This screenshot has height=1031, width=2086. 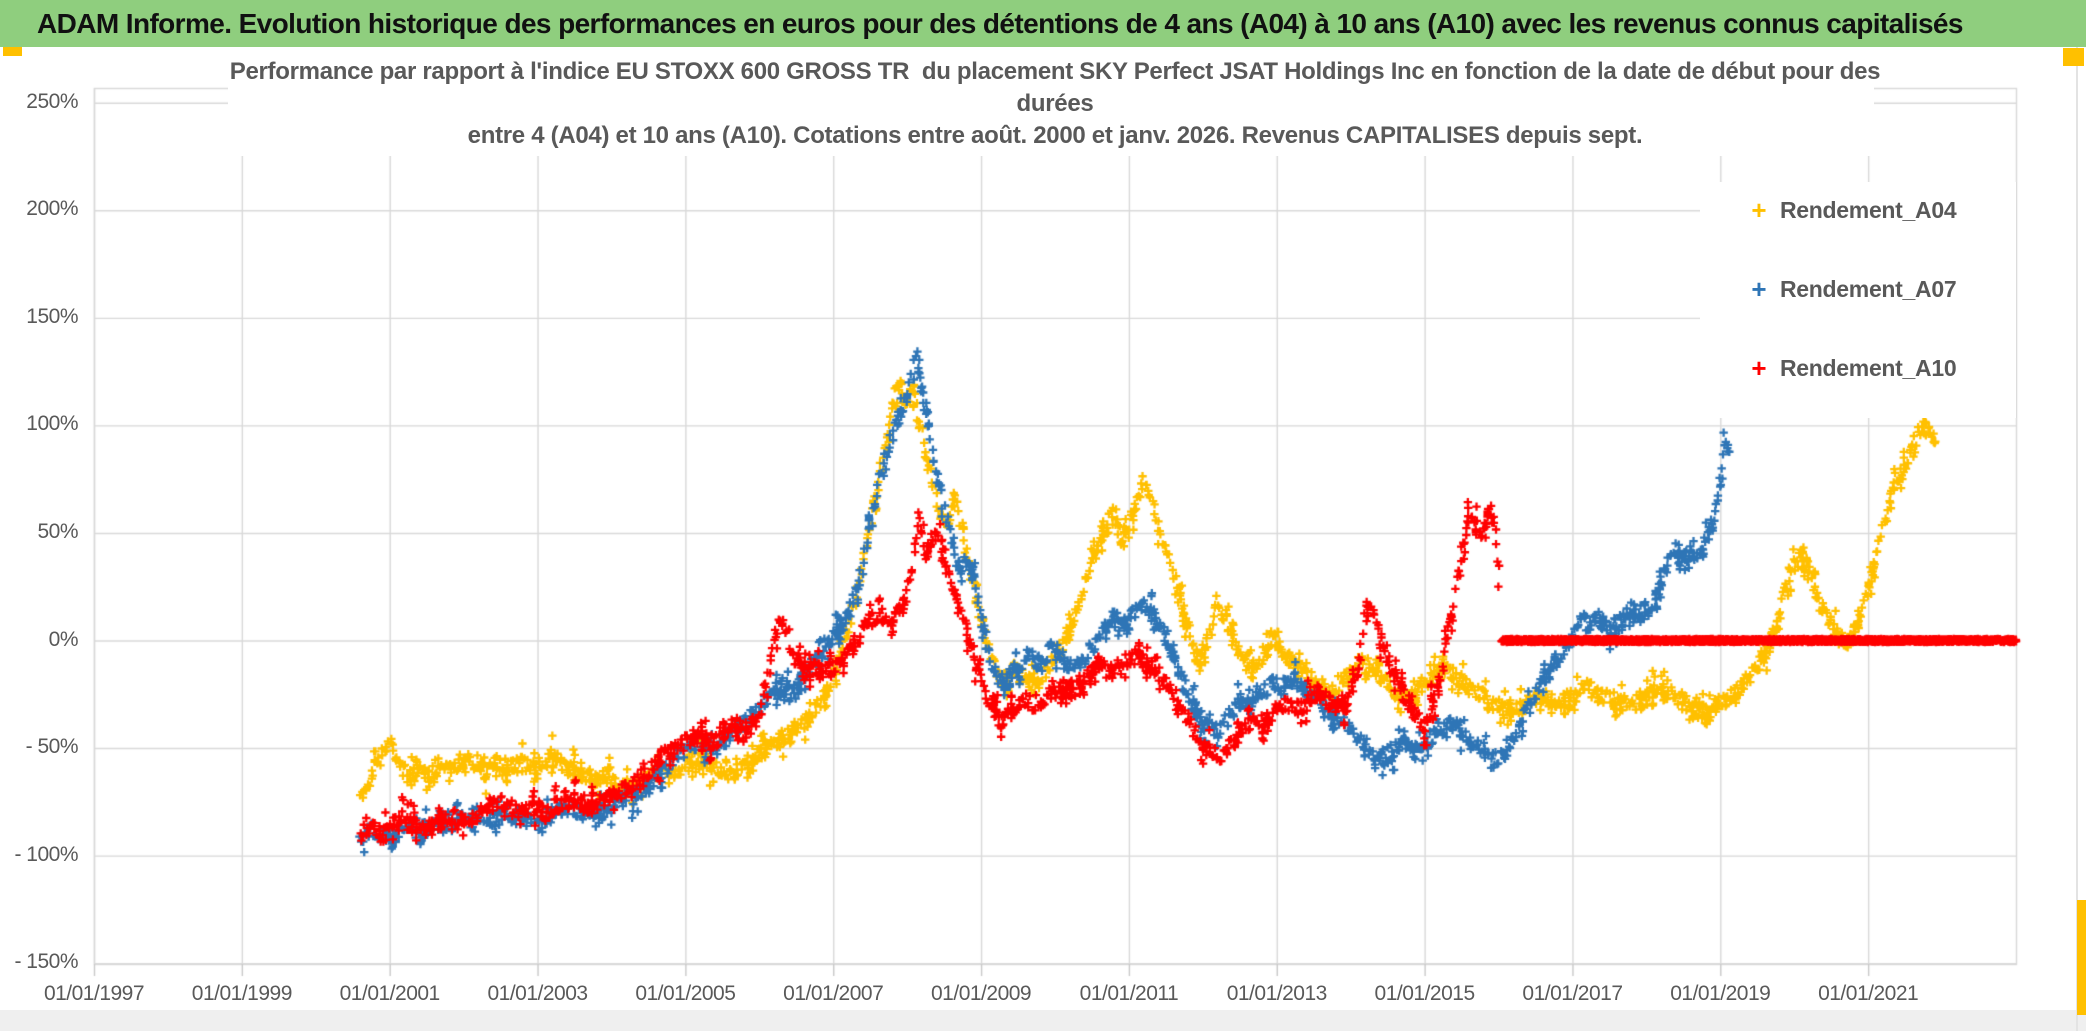 I want to click on x-axis-label: 01/01/2021, so click(x=1868, y=993).